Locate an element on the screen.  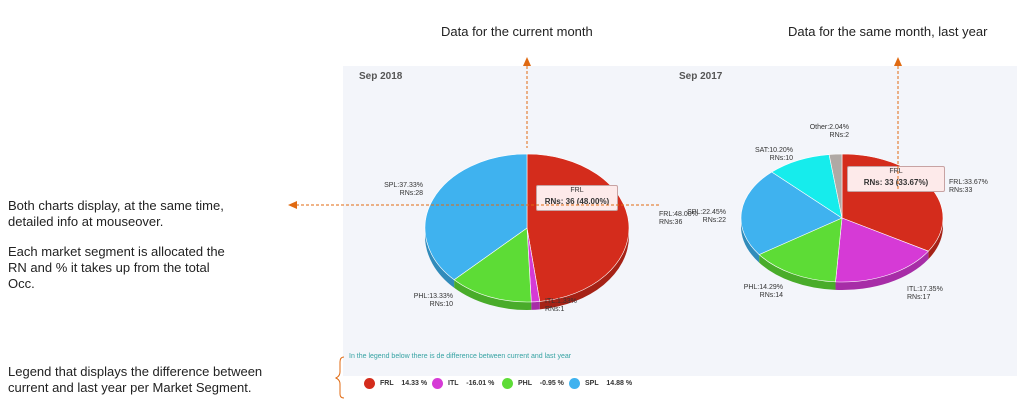
label-2017-frl: FRL:33.67% RNs:33 is located at coordinates (968, 187).